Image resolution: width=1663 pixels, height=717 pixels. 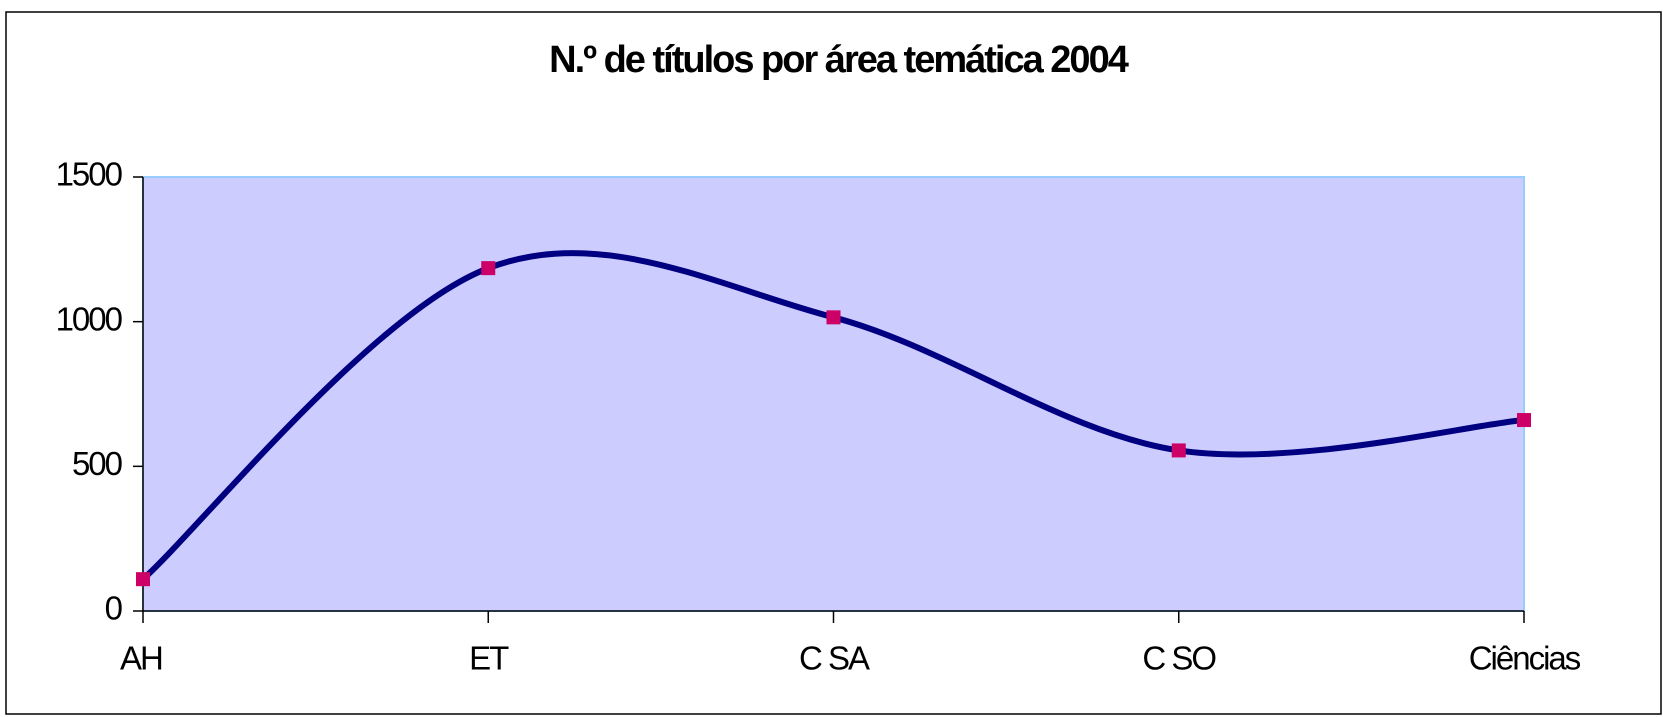 What do you see at coordinates (1179, 658) in the screenshot?
I see `x-tick-label: C SO` at bounding box center [1179, 658].